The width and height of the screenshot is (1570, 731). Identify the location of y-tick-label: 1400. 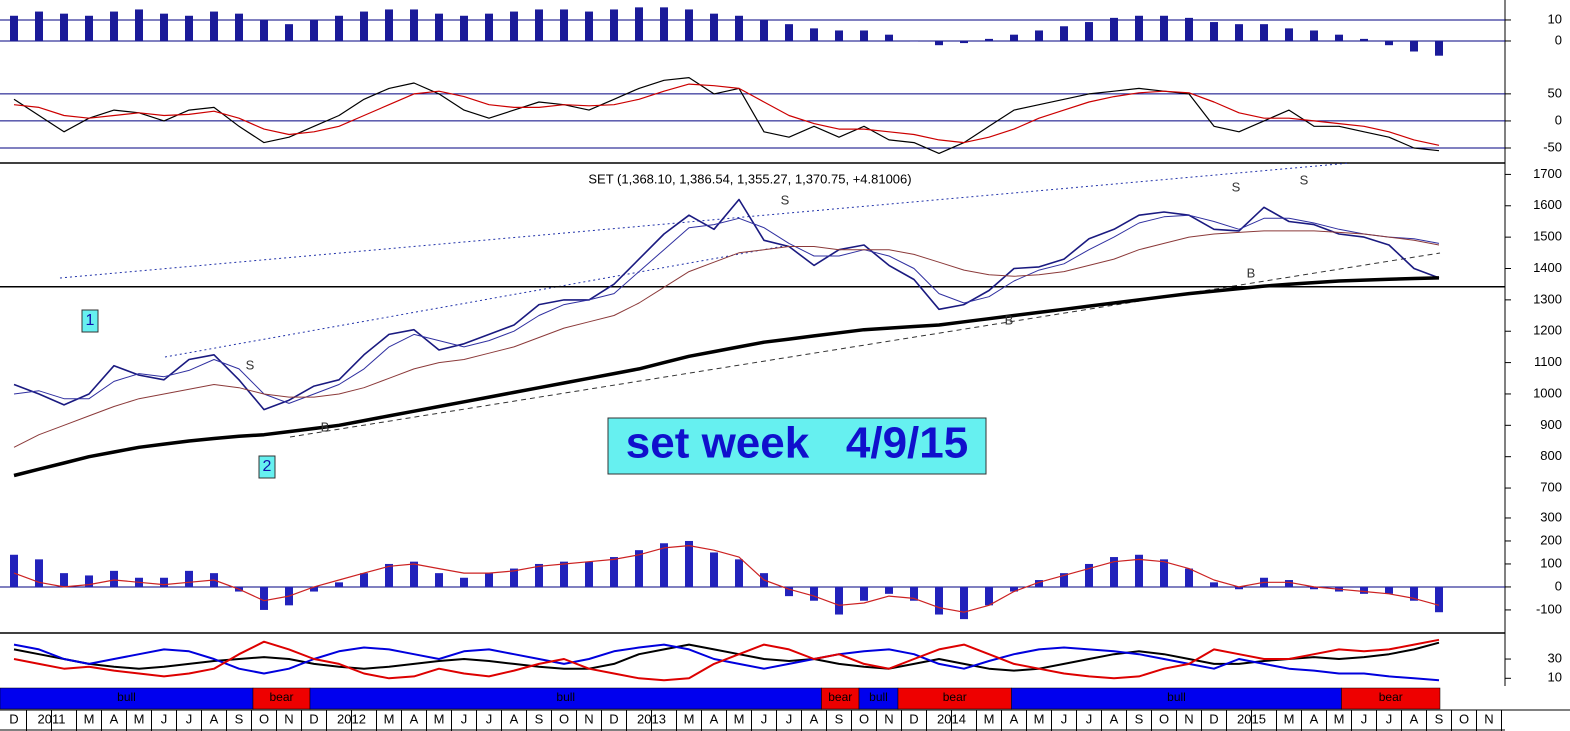
(1547, 267).